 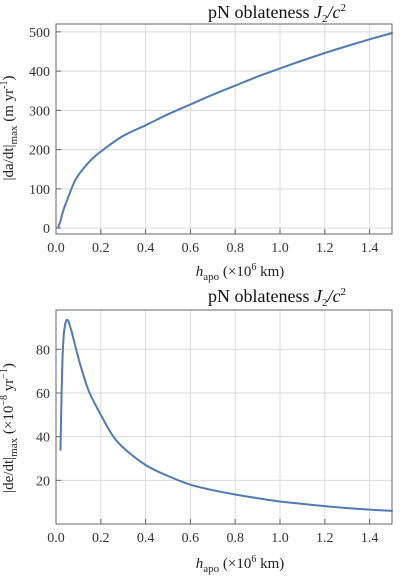 What do you see at coordinates (10, 128) in the screenshot?
I see `y-axis-label: |da/dt|max (m yr-1)` at bounding box center [10, 128].